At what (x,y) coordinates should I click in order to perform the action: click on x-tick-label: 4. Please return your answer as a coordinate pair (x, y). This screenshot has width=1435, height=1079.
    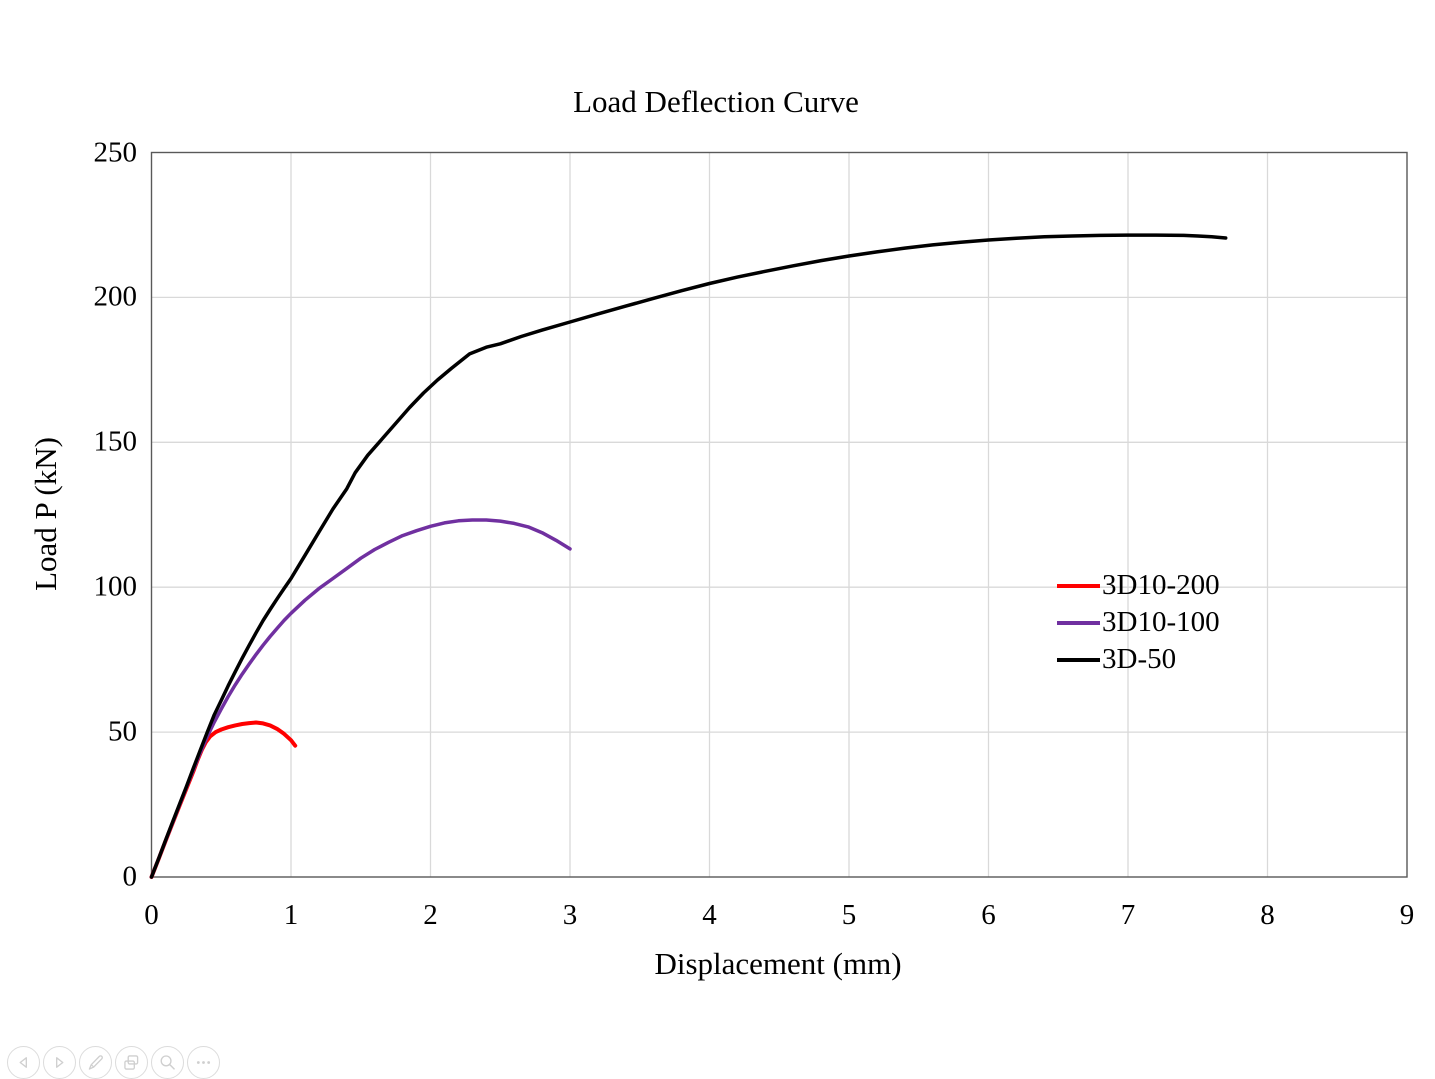
    Looking at the image, I should click on (709, 915).